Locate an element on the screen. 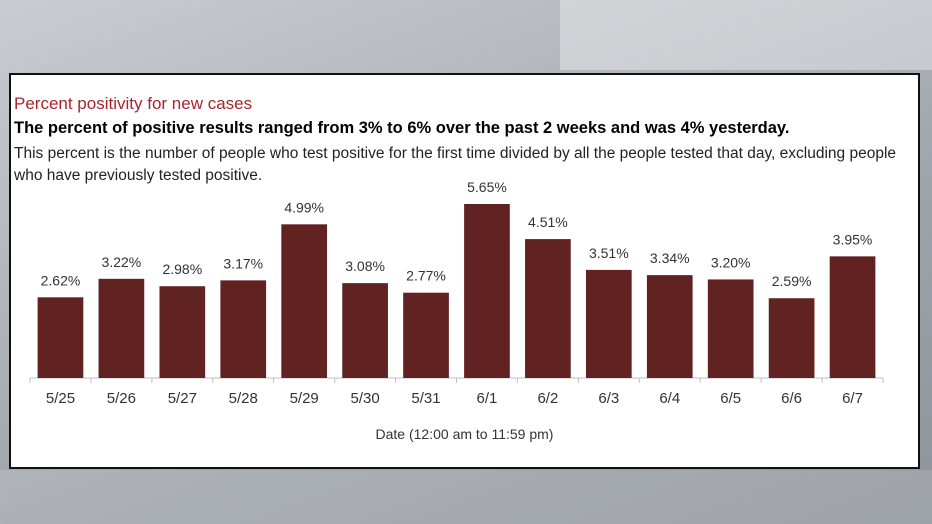 This screenshot has width=932, height=524. data-label-6/5: 3.20% is located at coordinates (731, 262).